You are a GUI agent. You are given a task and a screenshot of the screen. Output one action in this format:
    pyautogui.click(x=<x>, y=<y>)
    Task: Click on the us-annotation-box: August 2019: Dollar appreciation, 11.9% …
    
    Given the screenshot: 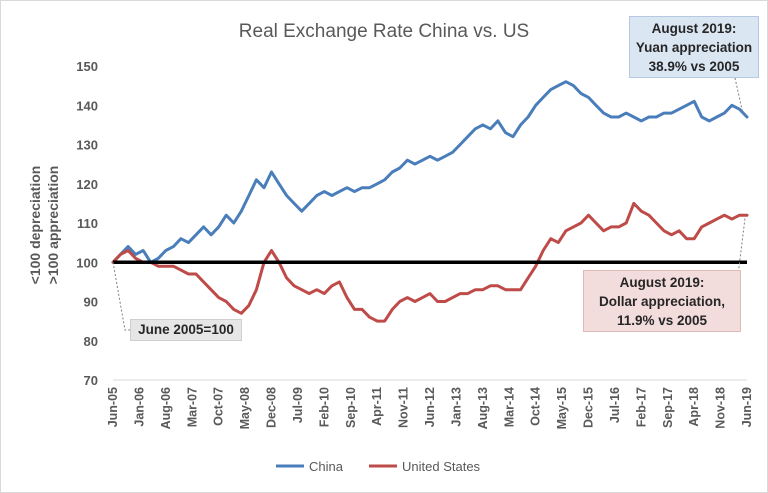 What is the action you would take?
    pyautogui.click(x=662, y=301)
    